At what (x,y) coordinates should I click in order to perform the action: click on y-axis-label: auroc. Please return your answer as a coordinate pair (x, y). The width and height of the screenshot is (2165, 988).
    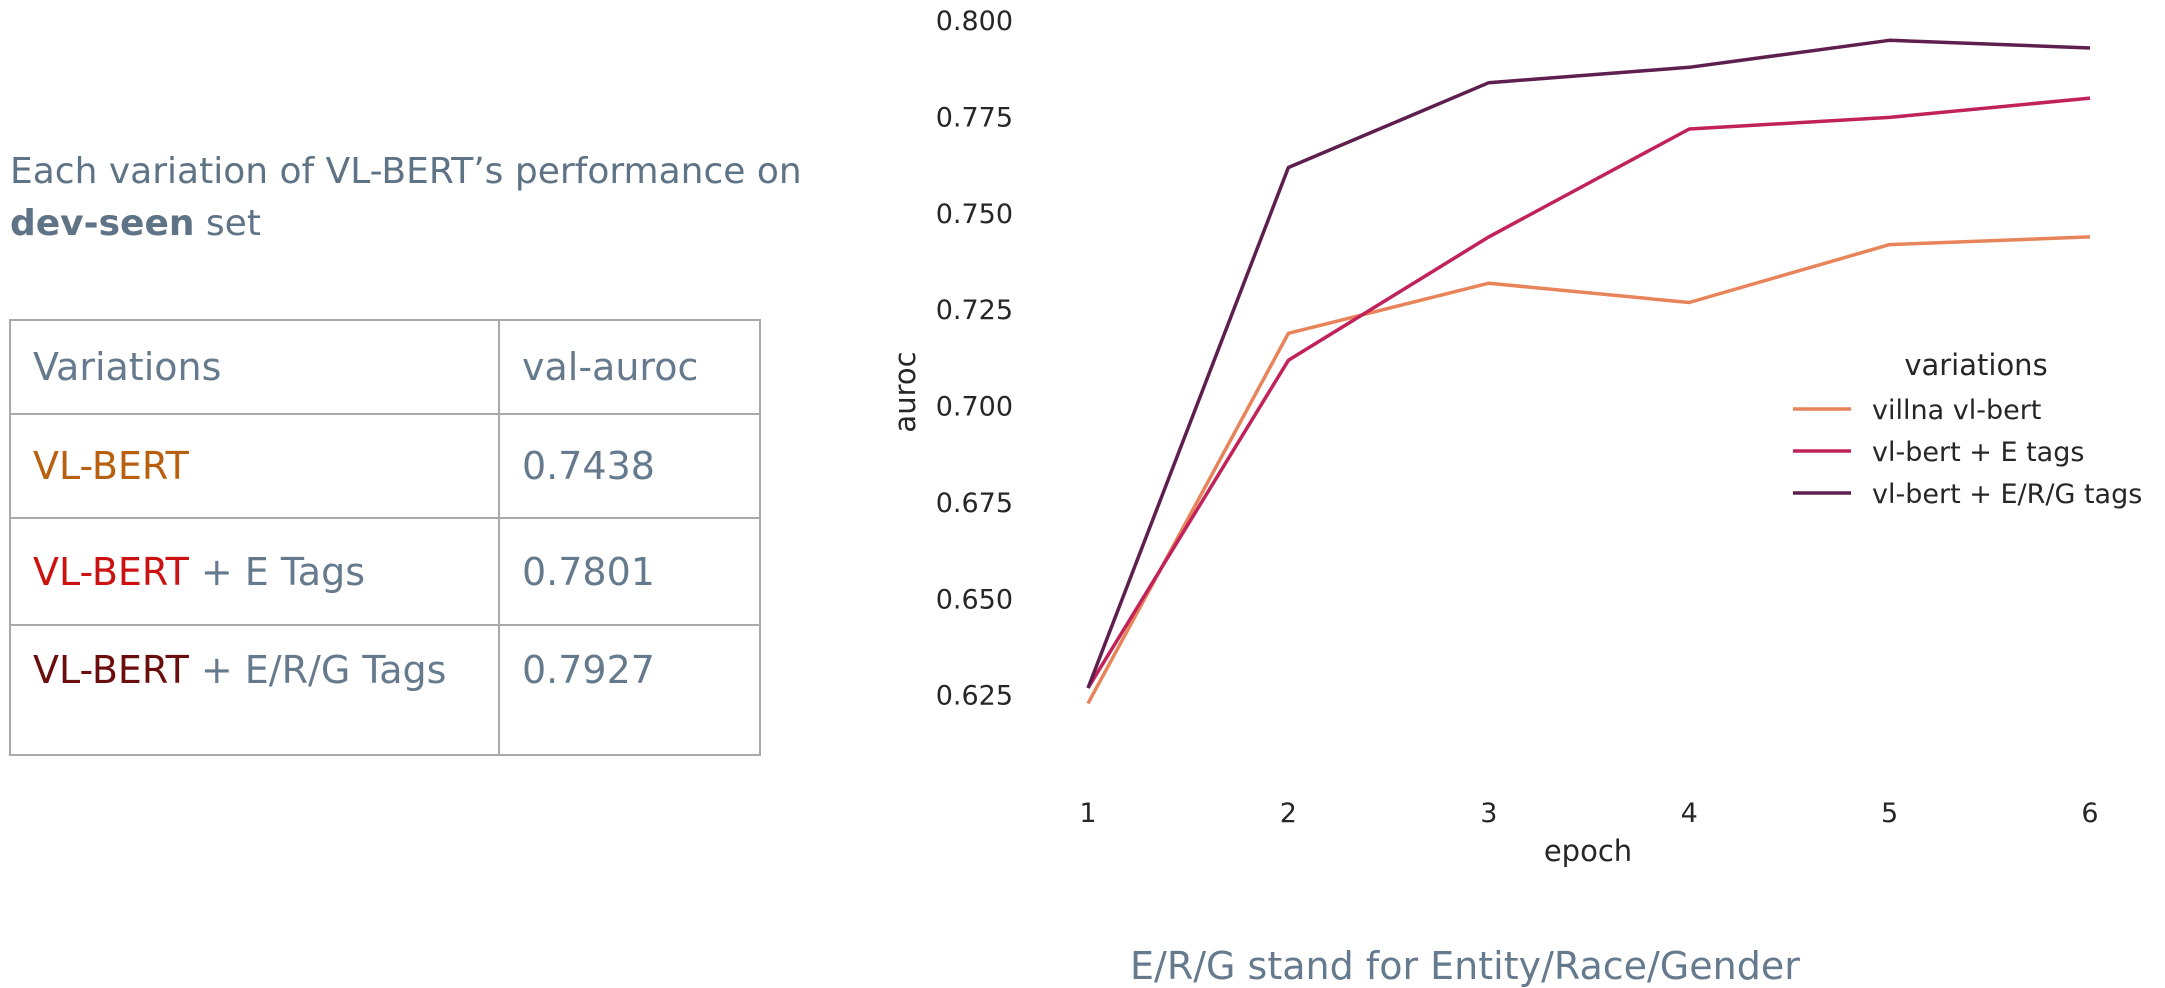
    Looking at the image, I should click on (905, 391).